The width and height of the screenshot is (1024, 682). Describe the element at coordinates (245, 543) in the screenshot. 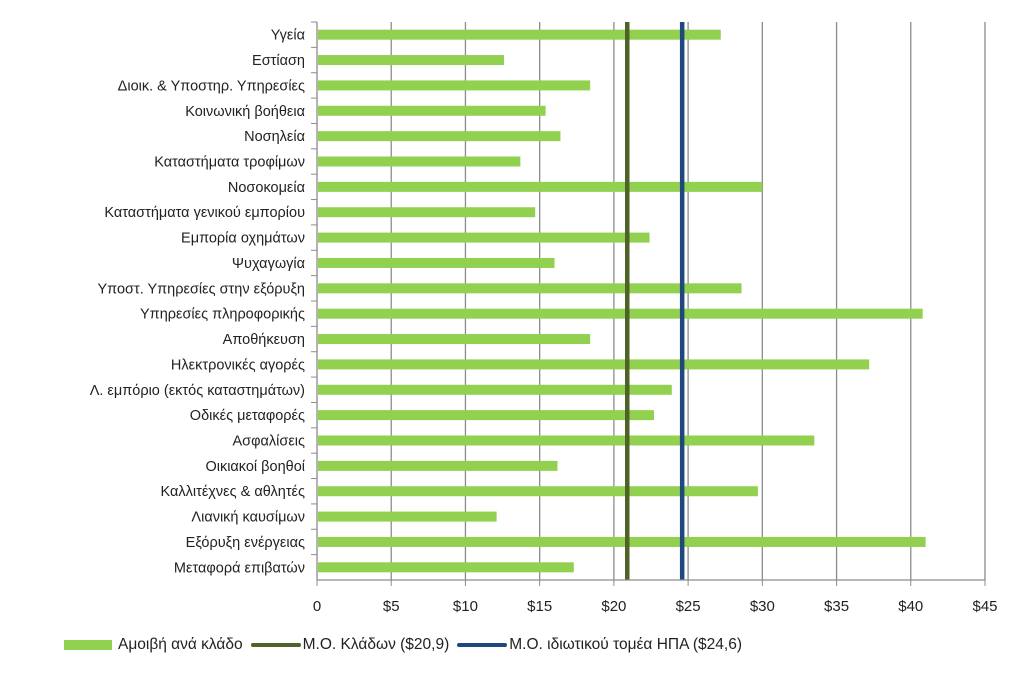

I see `category-label: Εξόρυξη ενέργειας` at that location.